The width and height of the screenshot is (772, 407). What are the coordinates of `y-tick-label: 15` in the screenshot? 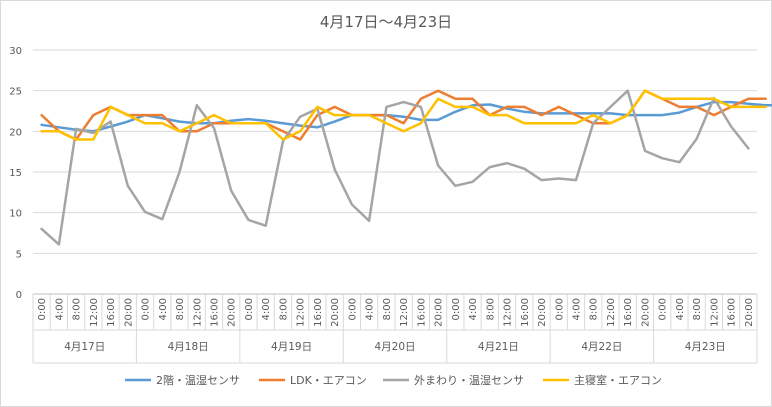 It's located at (15, 173).